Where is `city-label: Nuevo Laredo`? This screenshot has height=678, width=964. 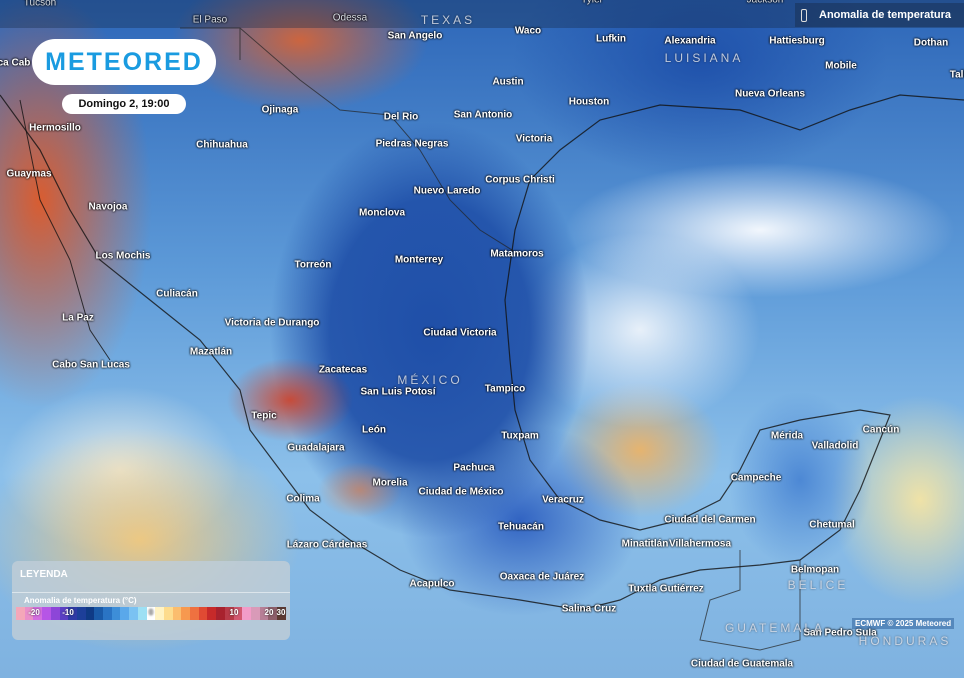
city-label: Nuevo Laredo is located at coordinates (447, 191).